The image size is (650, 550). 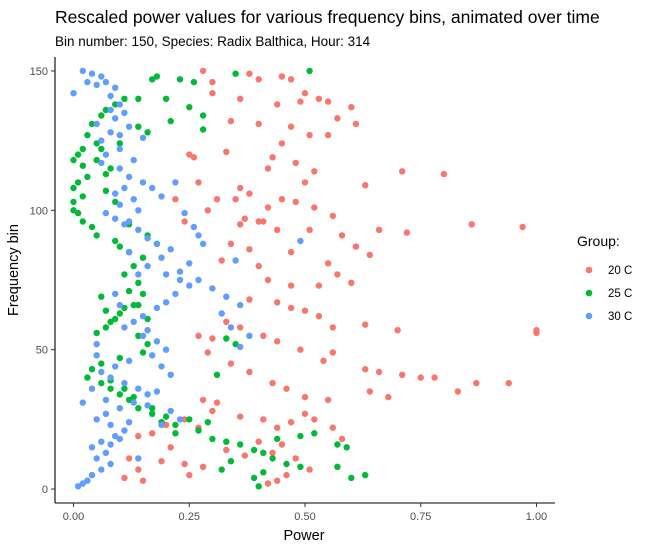 I want to click on x-tick-label: 0.50, so click(x=304, y=517).